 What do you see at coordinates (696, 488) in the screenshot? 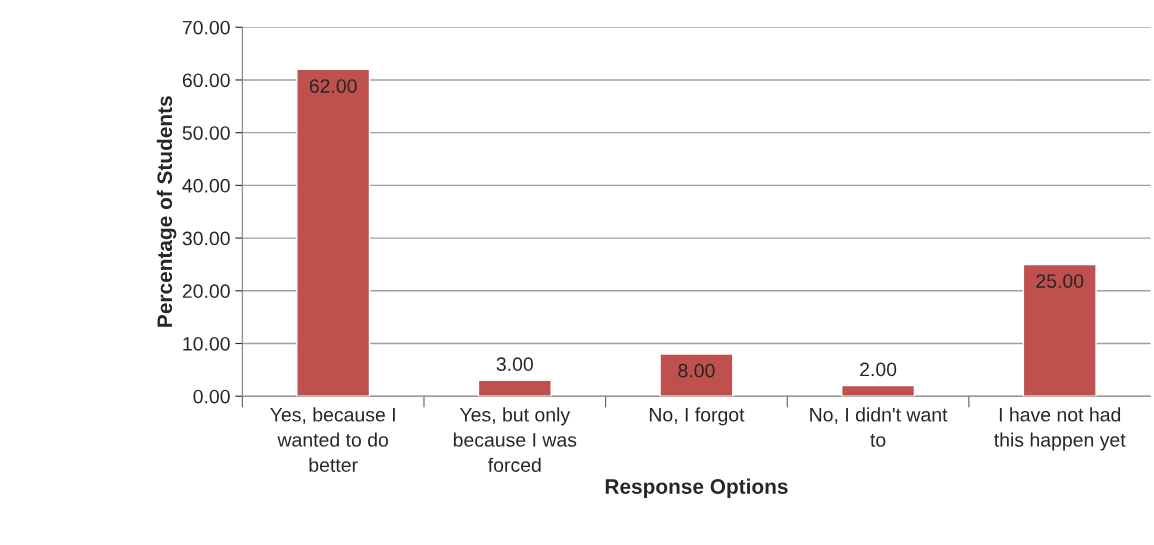
I see `x-axis-title: Response Options` at bounding box center [696, 488].